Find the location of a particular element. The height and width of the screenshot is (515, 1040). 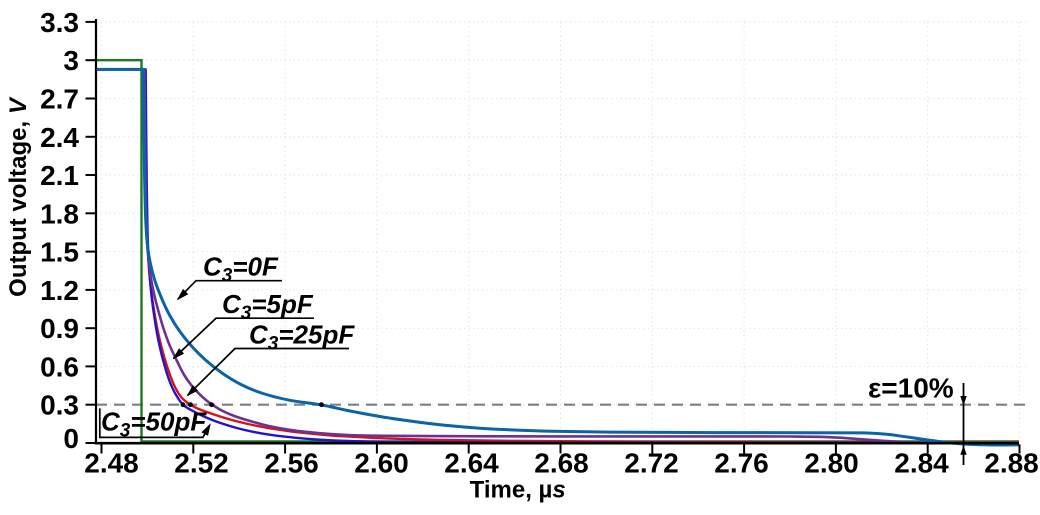

svg-text: ε=10% is located at coordinates (911, 388).